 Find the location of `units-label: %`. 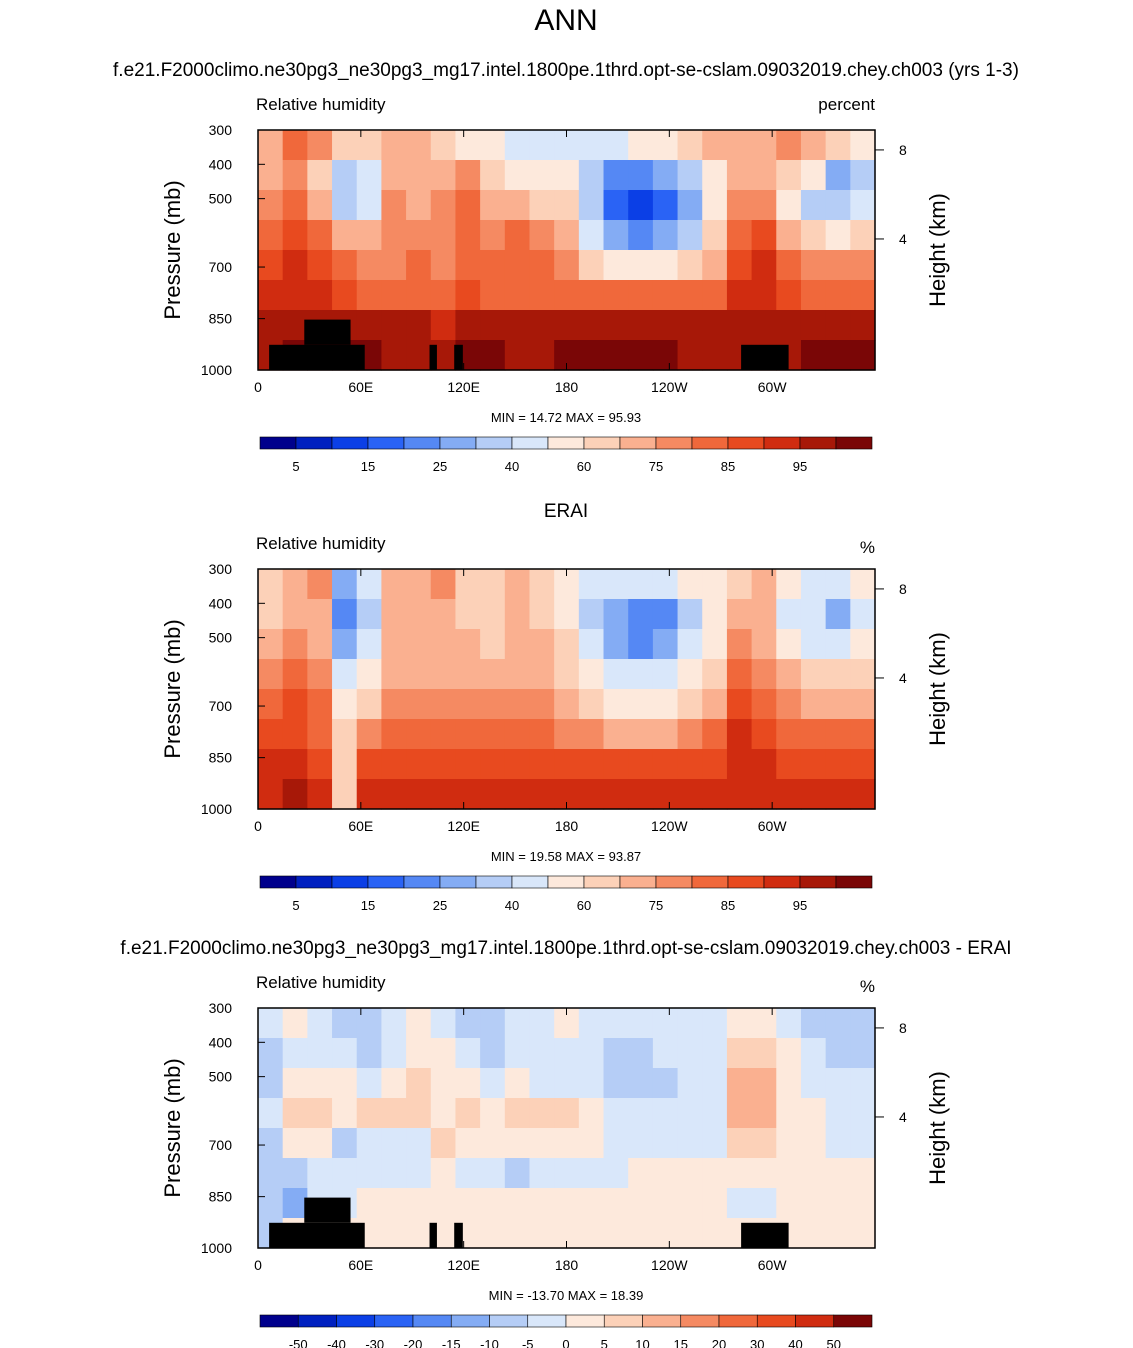

units-label: % is located at coordinates (867, 986).